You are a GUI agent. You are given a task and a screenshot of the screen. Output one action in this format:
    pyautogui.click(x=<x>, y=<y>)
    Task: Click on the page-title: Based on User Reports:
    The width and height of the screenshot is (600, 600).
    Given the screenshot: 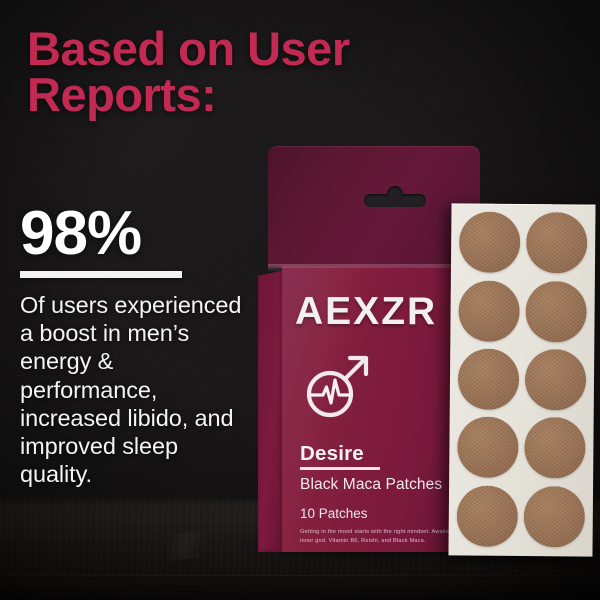 What is the action you would take?
    pyautogui.click(x=237, y=72)
    